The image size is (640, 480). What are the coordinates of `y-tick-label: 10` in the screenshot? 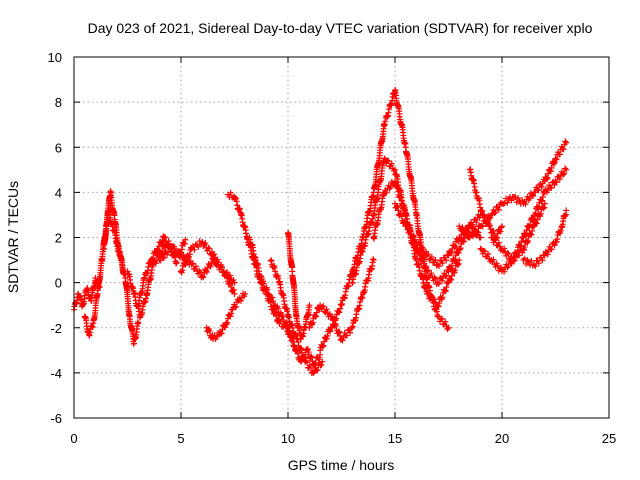 It's located at (55, 57).